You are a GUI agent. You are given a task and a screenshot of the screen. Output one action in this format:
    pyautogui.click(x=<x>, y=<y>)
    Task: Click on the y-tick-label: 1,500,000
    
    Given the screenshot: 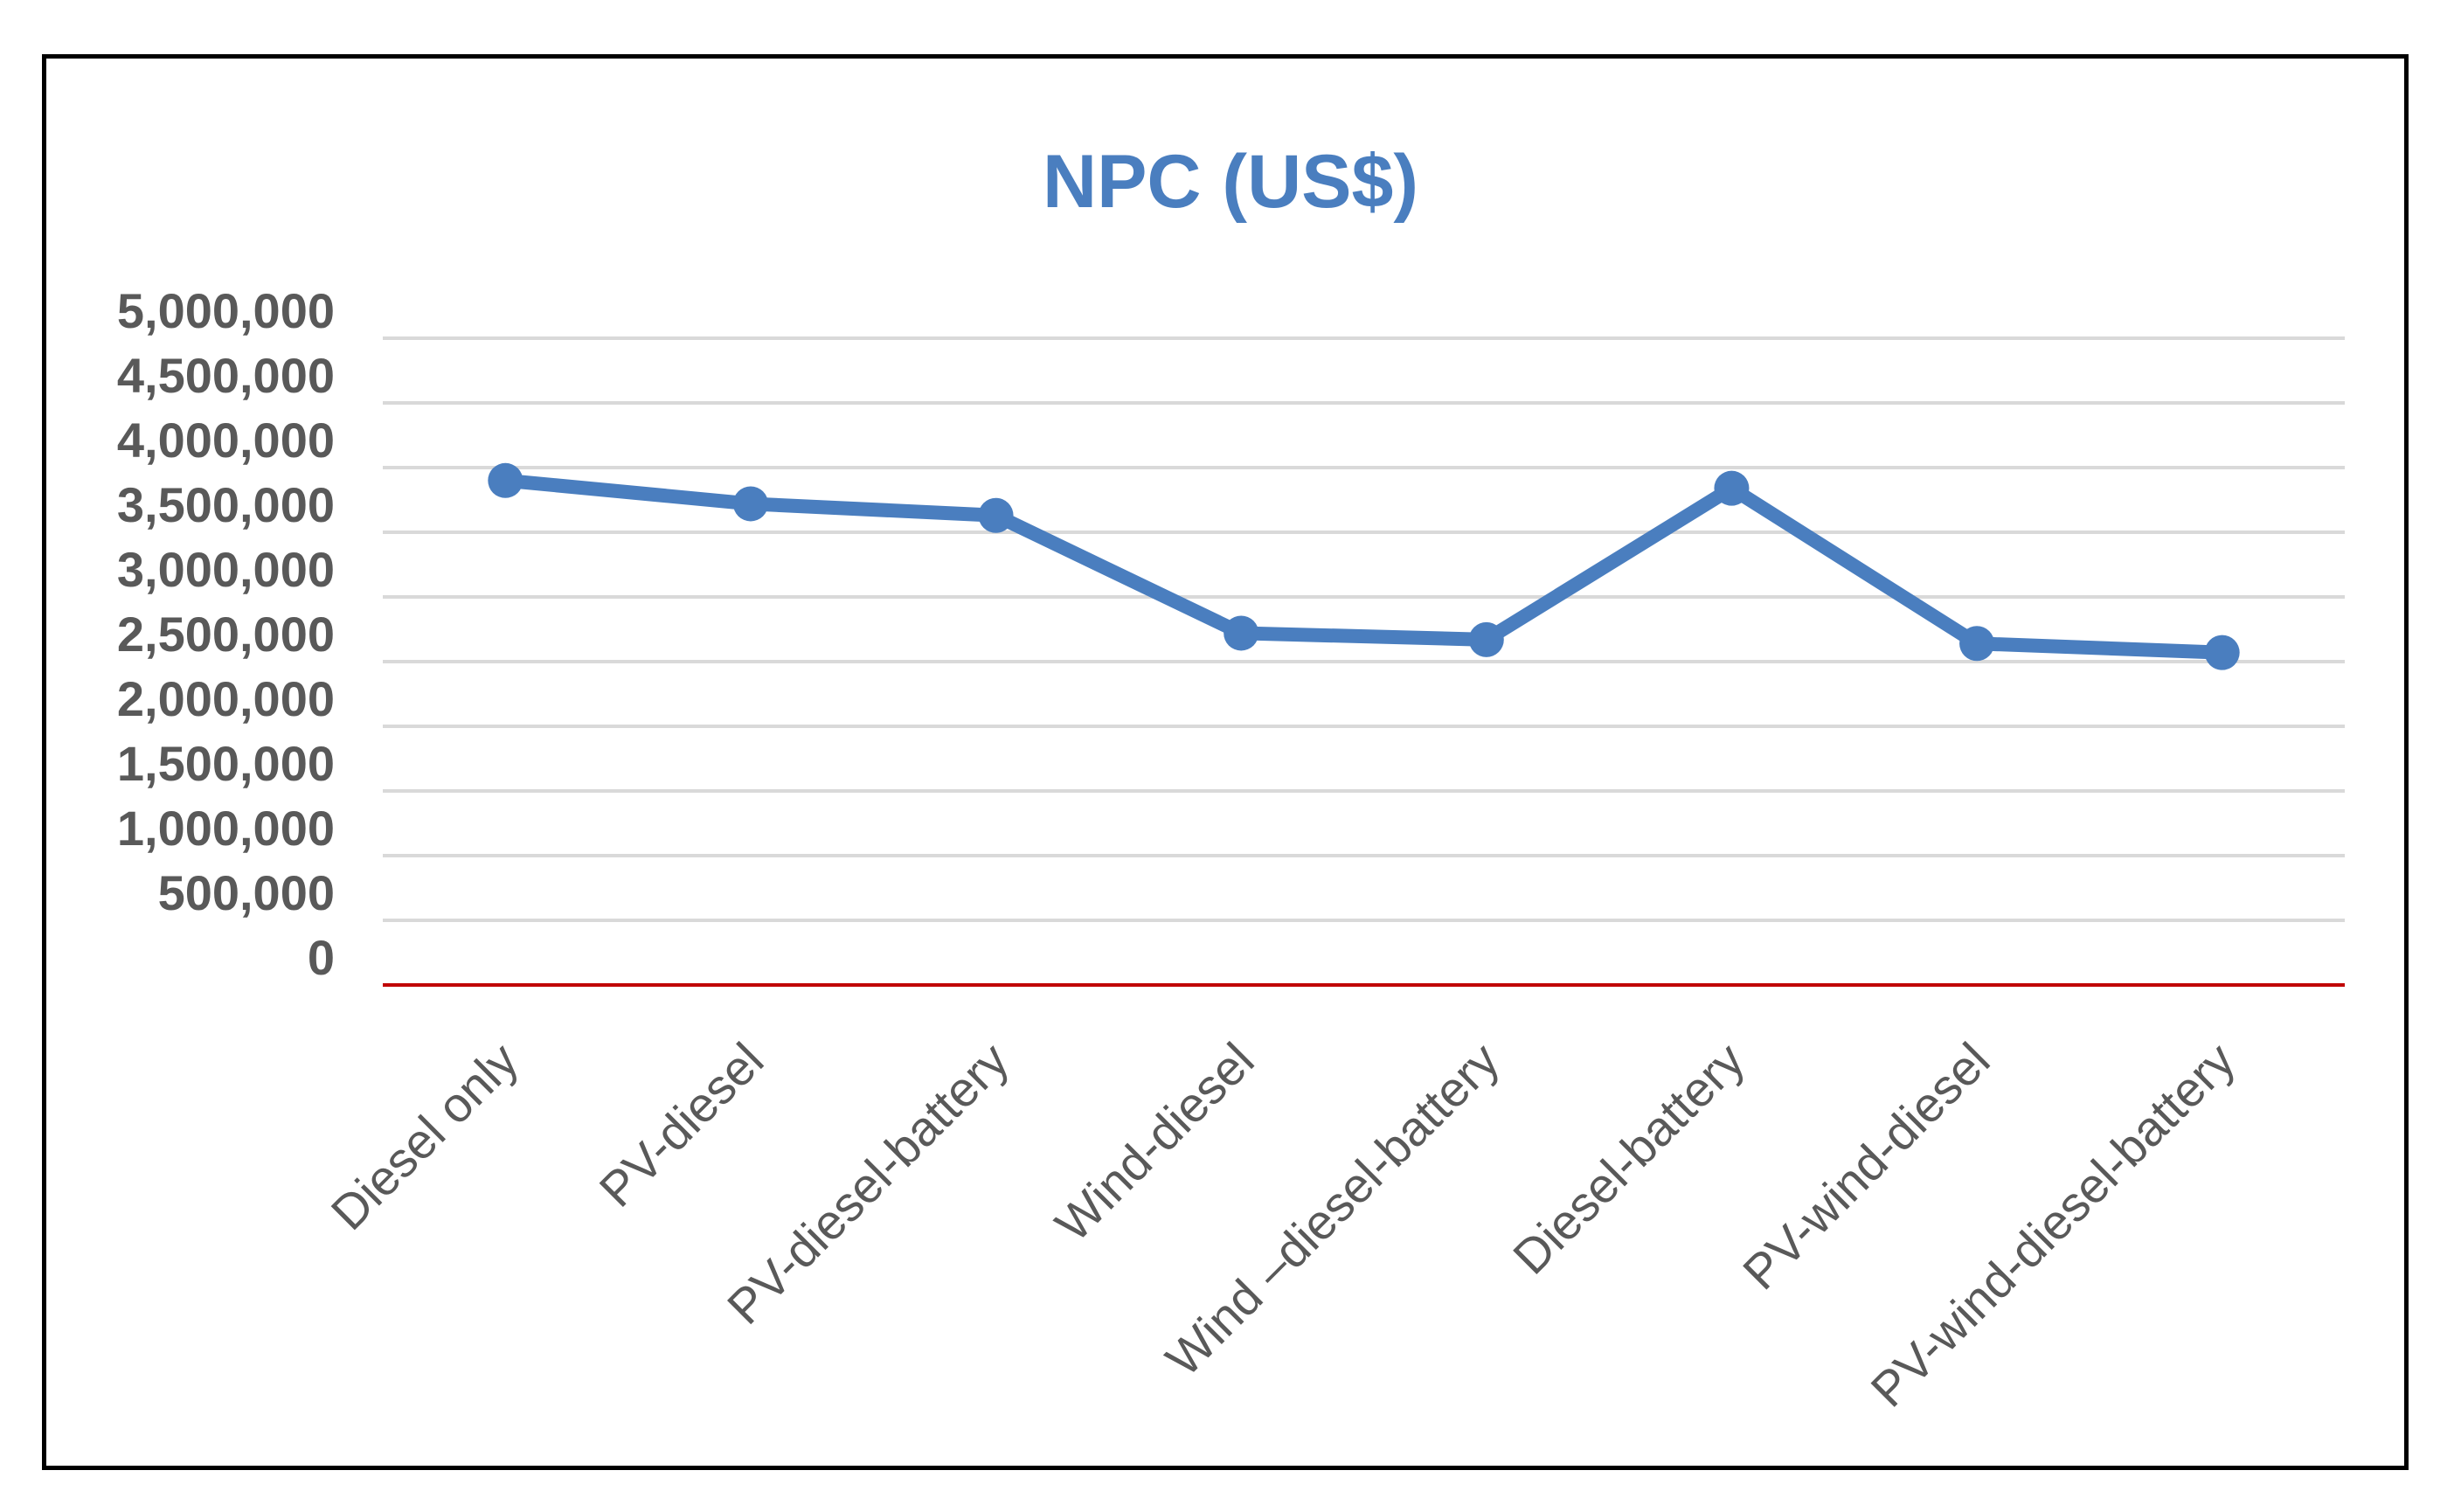 What is the action you would take?
    pyautogui.click(x=226, y=763)
    